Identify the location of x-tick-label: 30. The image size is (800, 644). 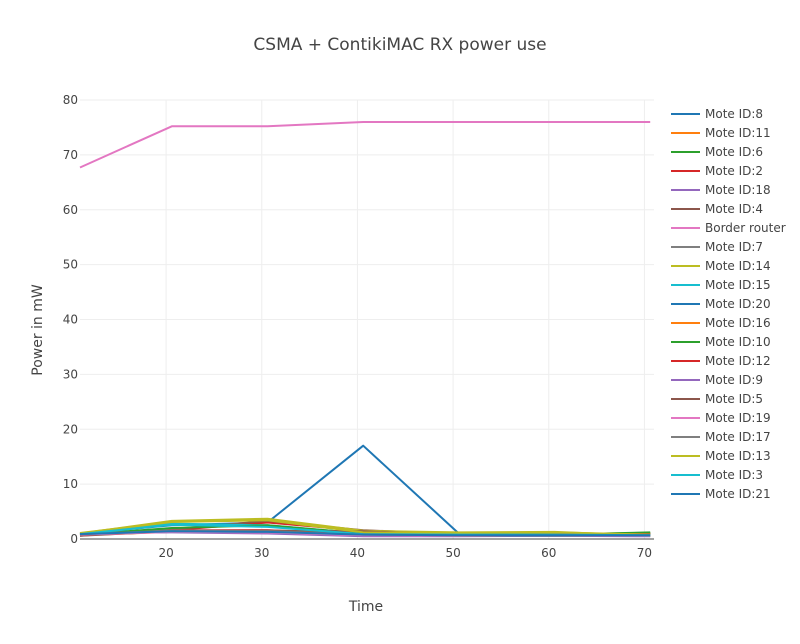
(261, 553).